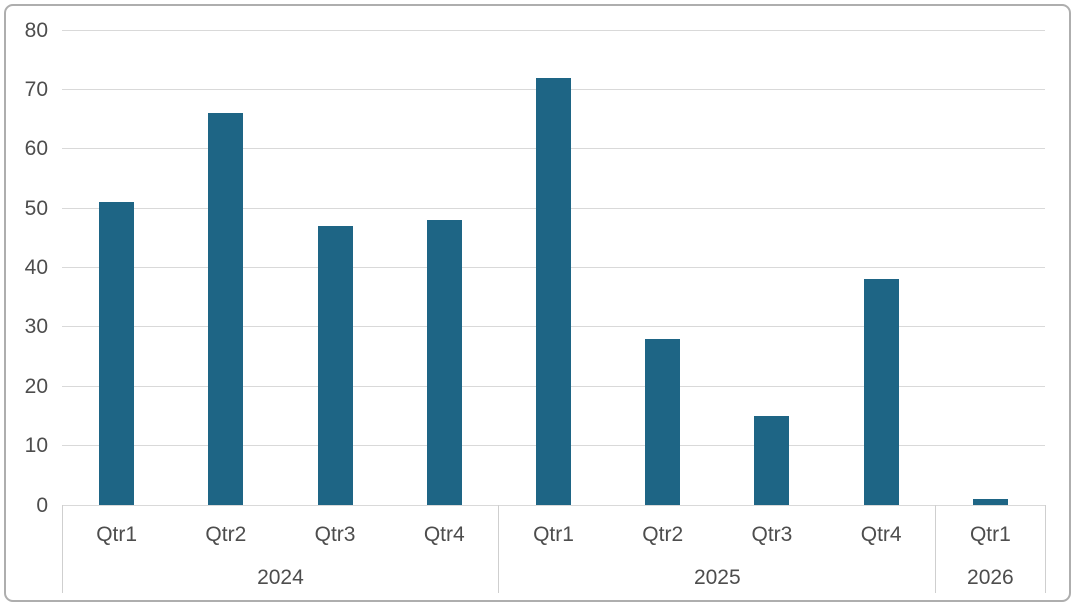 Image resolution: width=1076 pixels, height=612 pixels. What do you see at coordinates (444, 362) in the screenshot?
I see `bar-3-qtr4` at bounding box center [444, 362].